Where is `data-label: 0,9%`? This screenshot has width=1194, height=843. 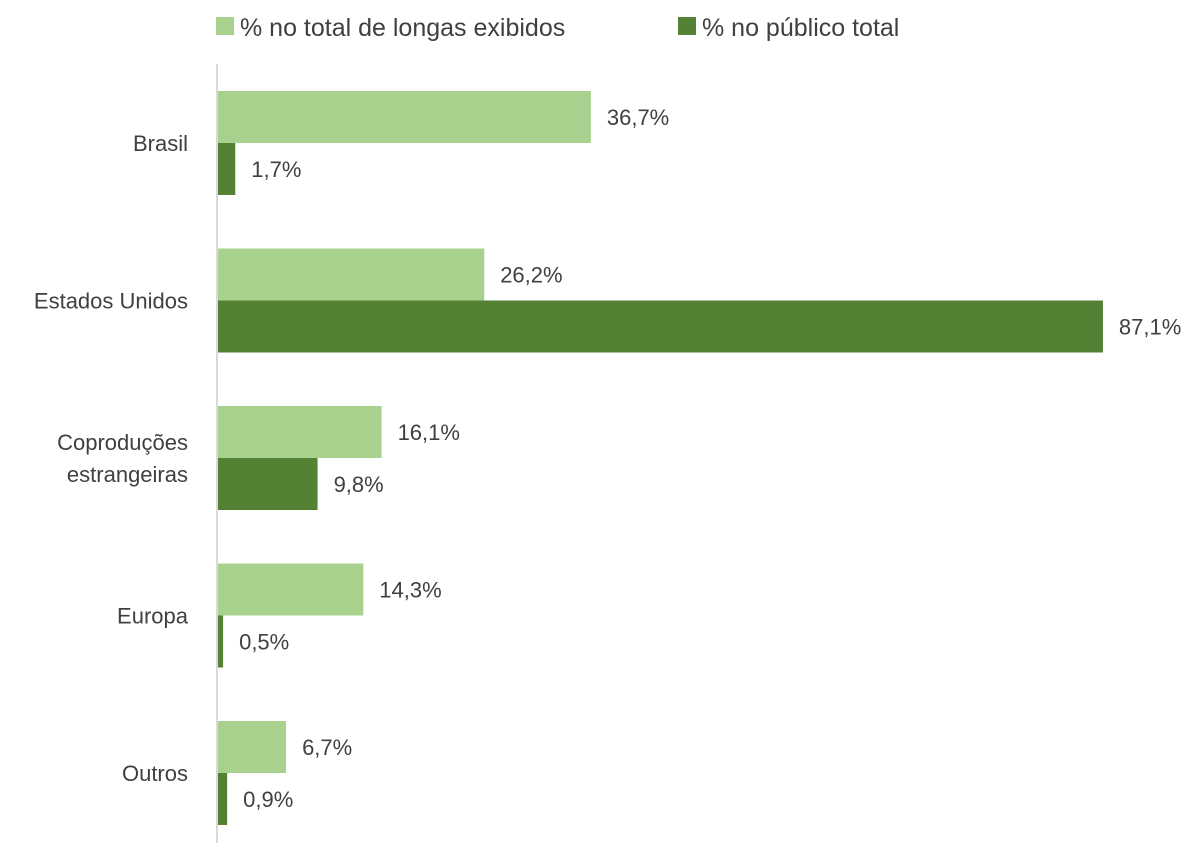
data-label: 0,9% is located at coordinates (268, 799).